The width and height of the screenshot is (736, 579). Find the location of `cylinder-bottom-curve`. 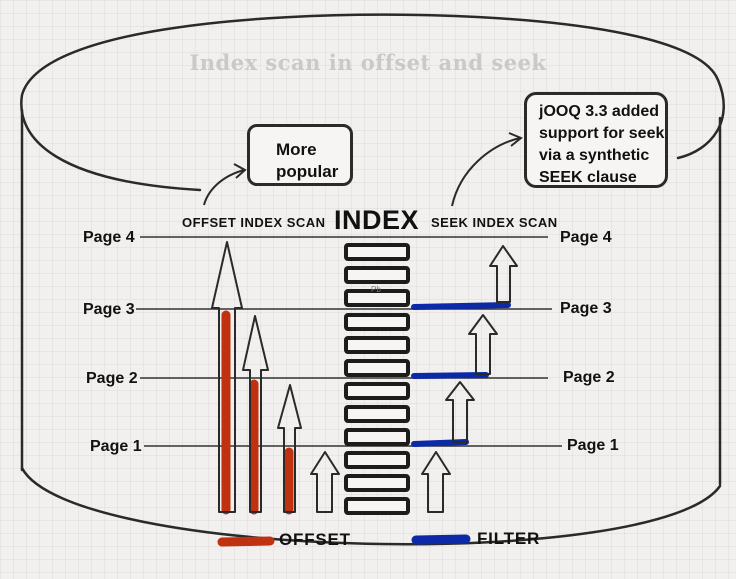

cylinder-bottom-curve is located at coordinates (371, 506).